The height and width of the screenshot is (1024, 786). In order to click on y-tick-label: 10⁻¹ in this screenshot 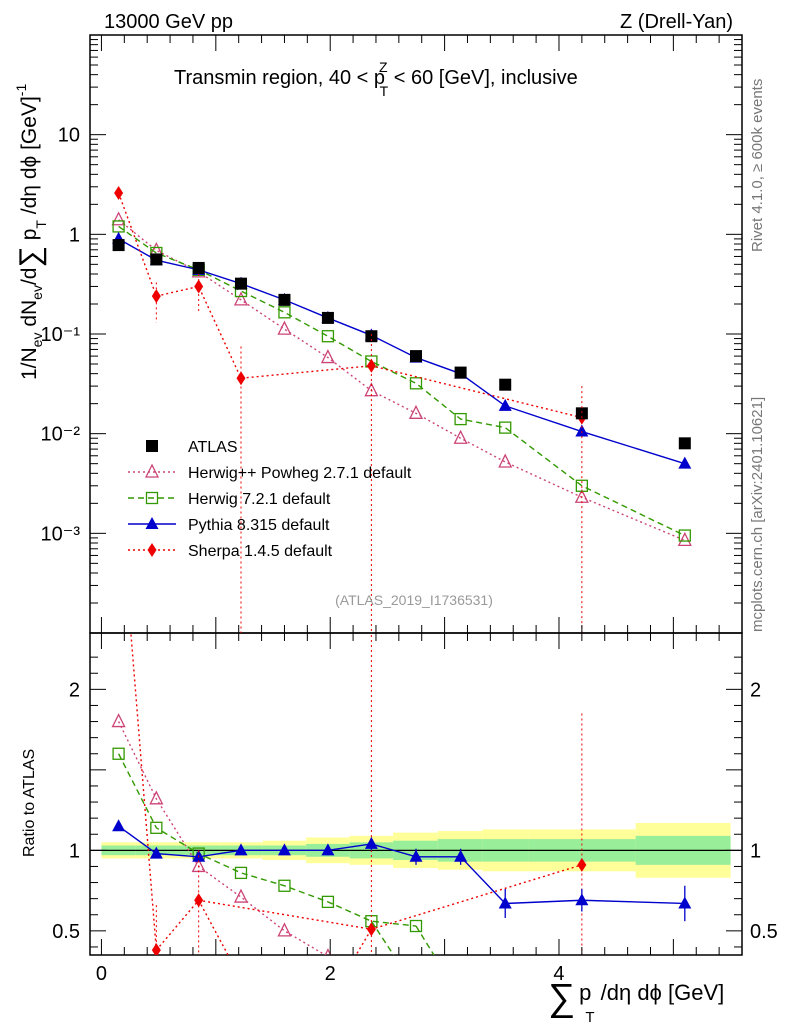, I will do `click(61, 335)`.